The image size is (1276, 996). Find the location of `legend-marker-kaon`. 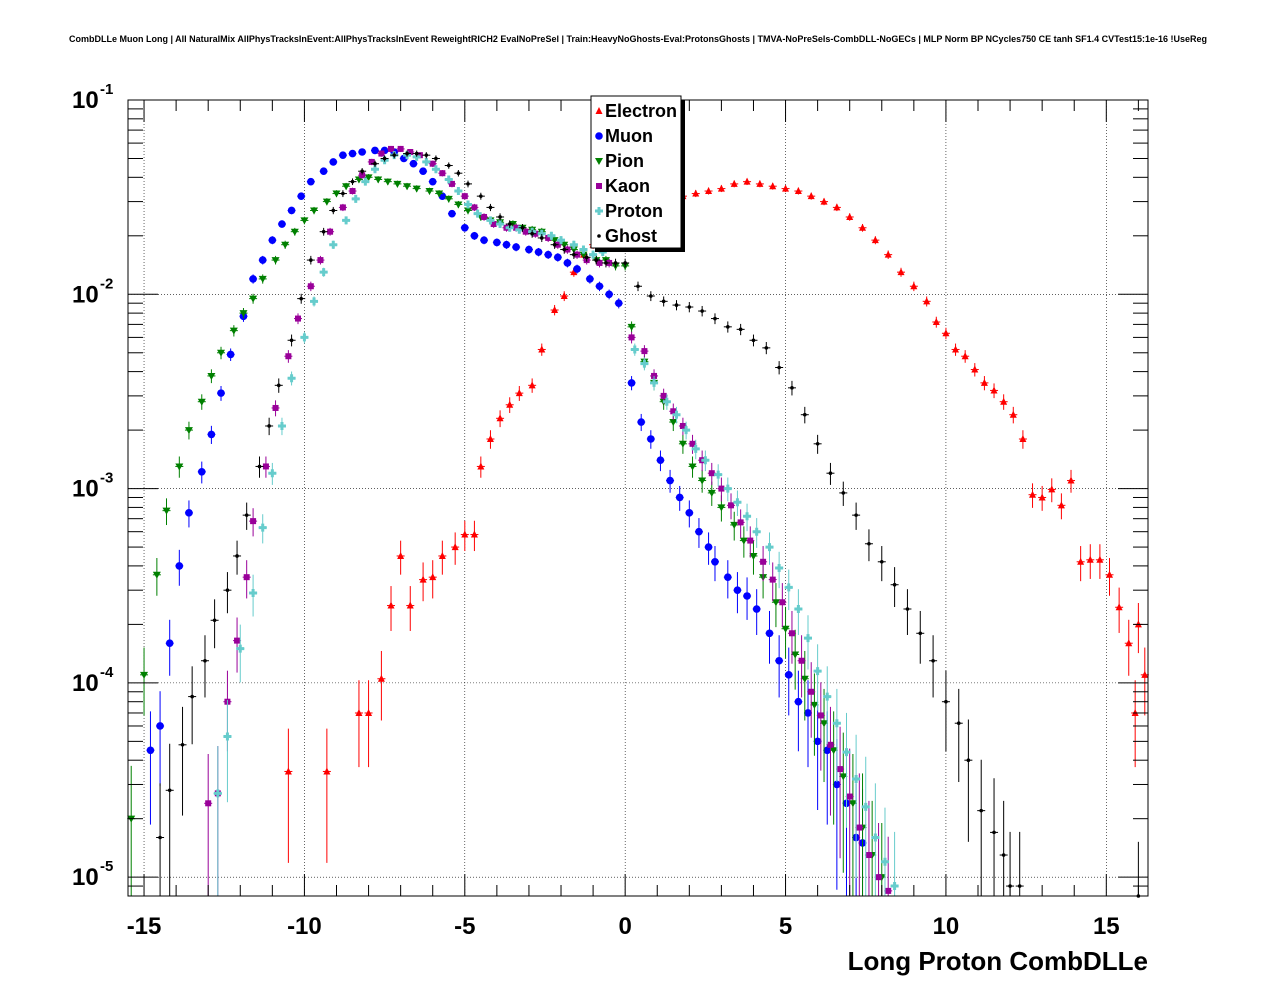

legend-marker-kaon is located at coordinates (599, 186).